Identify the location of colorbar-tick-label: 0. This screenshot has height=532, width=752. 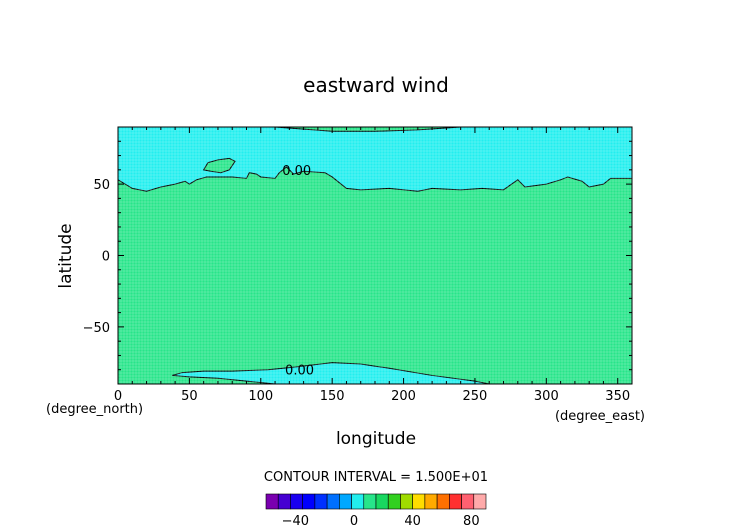
(354, 521).